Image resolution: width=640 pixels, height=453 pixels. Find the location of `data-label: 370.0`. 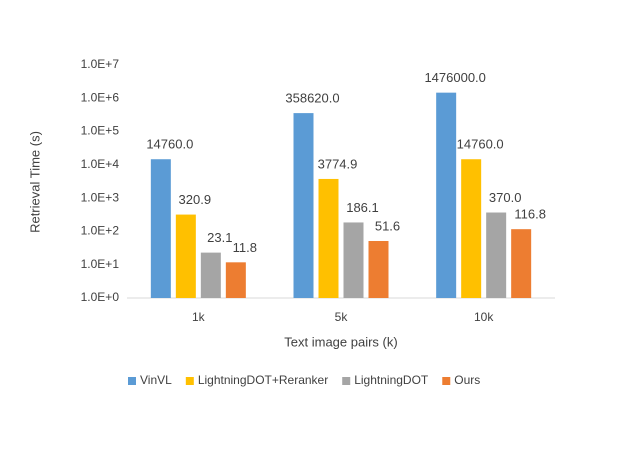

data-label: 370.0 is located at coordinates (505, 197).